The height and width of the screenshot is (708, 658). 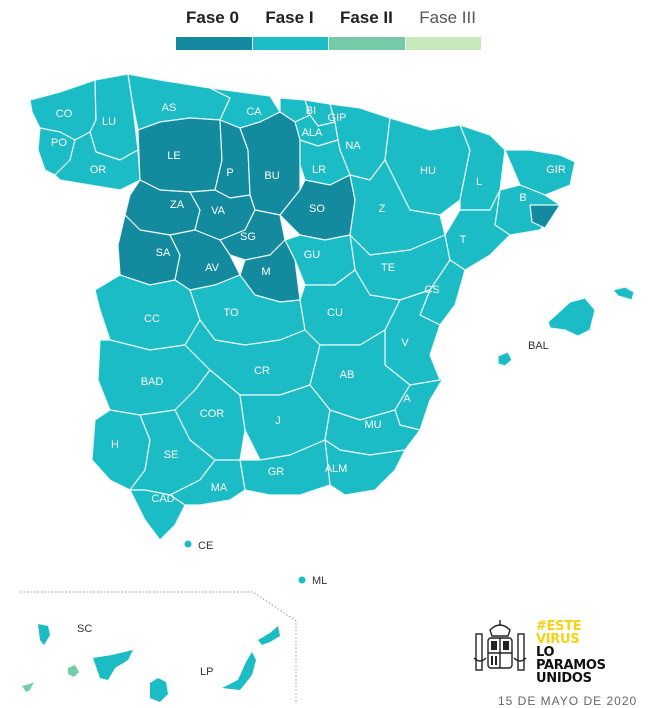 What do you see at coordinates (571, 317) in the screenshot?
I see `island-mallorca` at bounding box center [571, 317].